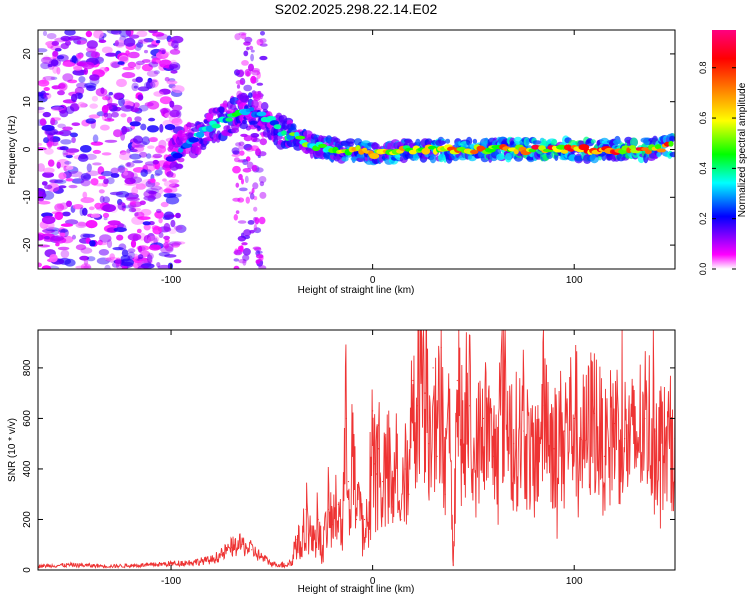 This screenshot has width=750, height=600. Describe the element at coordinates (27, 570) in the screenshot. I see `y-tick-label: 0` at that location.